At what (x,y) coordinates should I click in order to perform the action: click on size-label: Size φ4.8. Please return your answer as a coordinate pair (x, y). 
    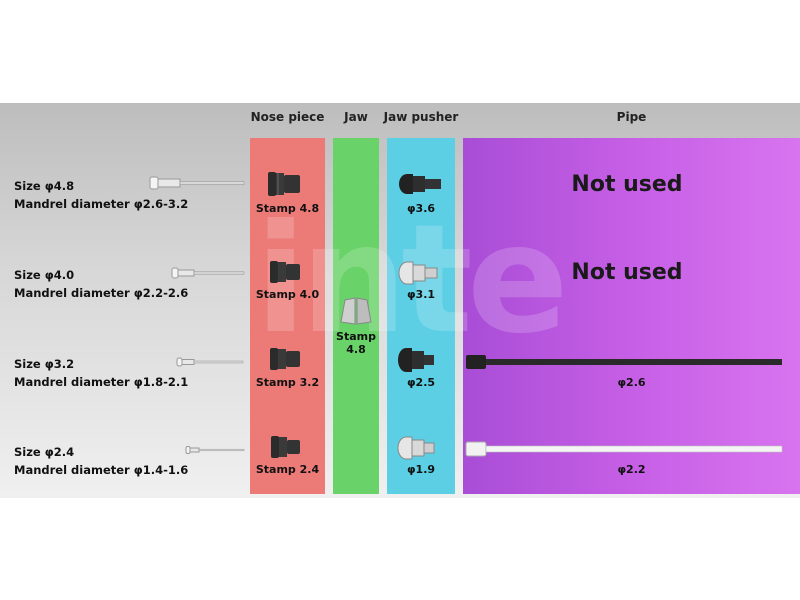
    Looking at the image, I should click on (44, 186).